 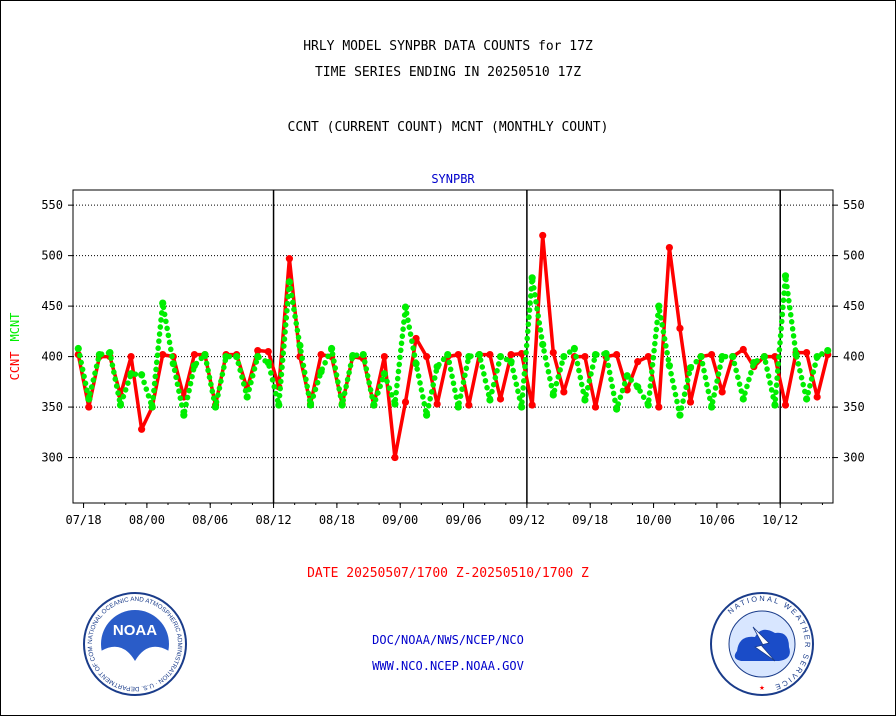 I want to click on org-path: DOC/NOAA/NWS/NCEP/NCO, so click(x=448, y=640).